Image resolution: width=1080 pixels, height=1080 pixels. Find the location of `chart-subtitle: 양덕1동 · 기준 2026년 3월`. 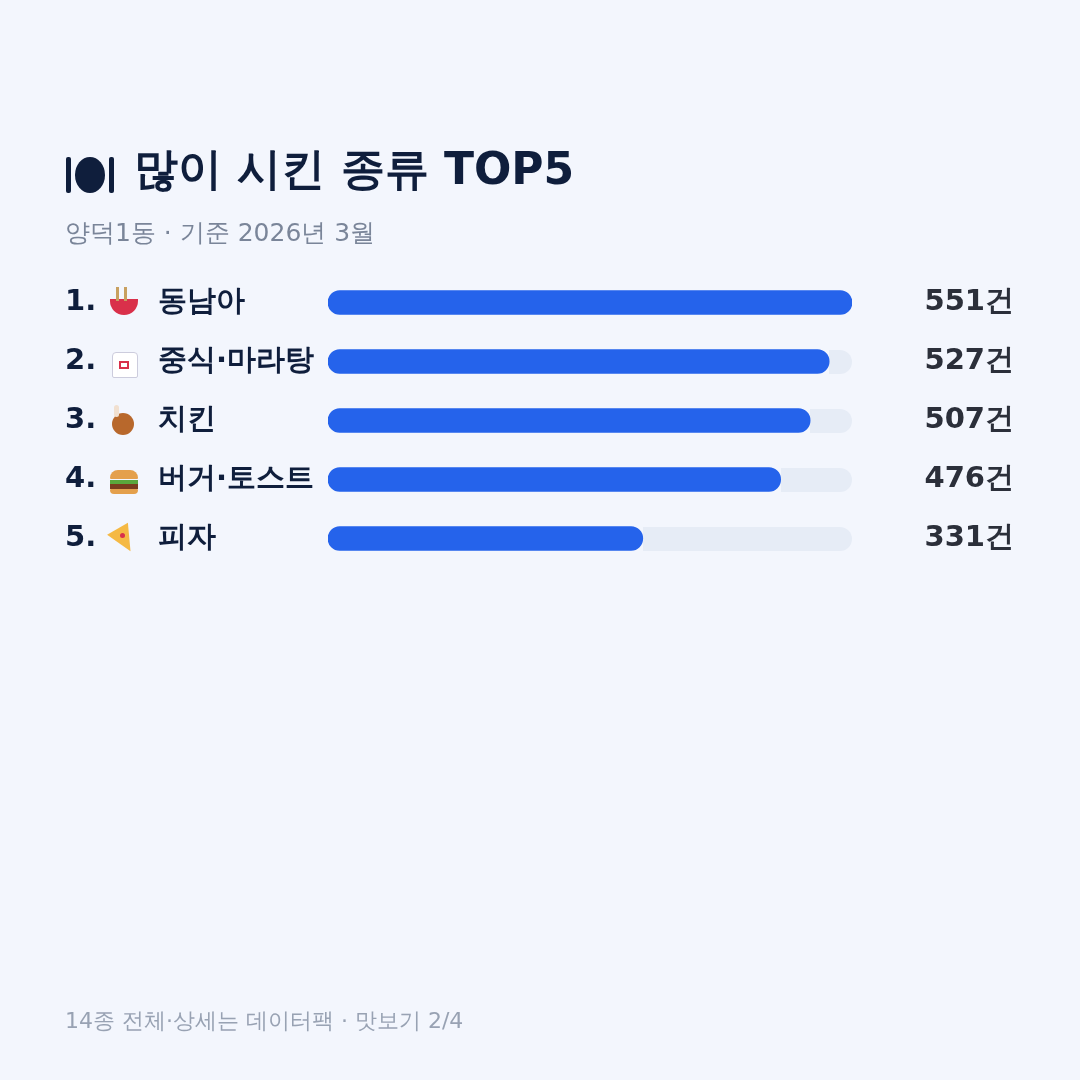

chart-subtitle: 양덕1동 · 기준 2026년 3월 is located at coordinates (220, 233).